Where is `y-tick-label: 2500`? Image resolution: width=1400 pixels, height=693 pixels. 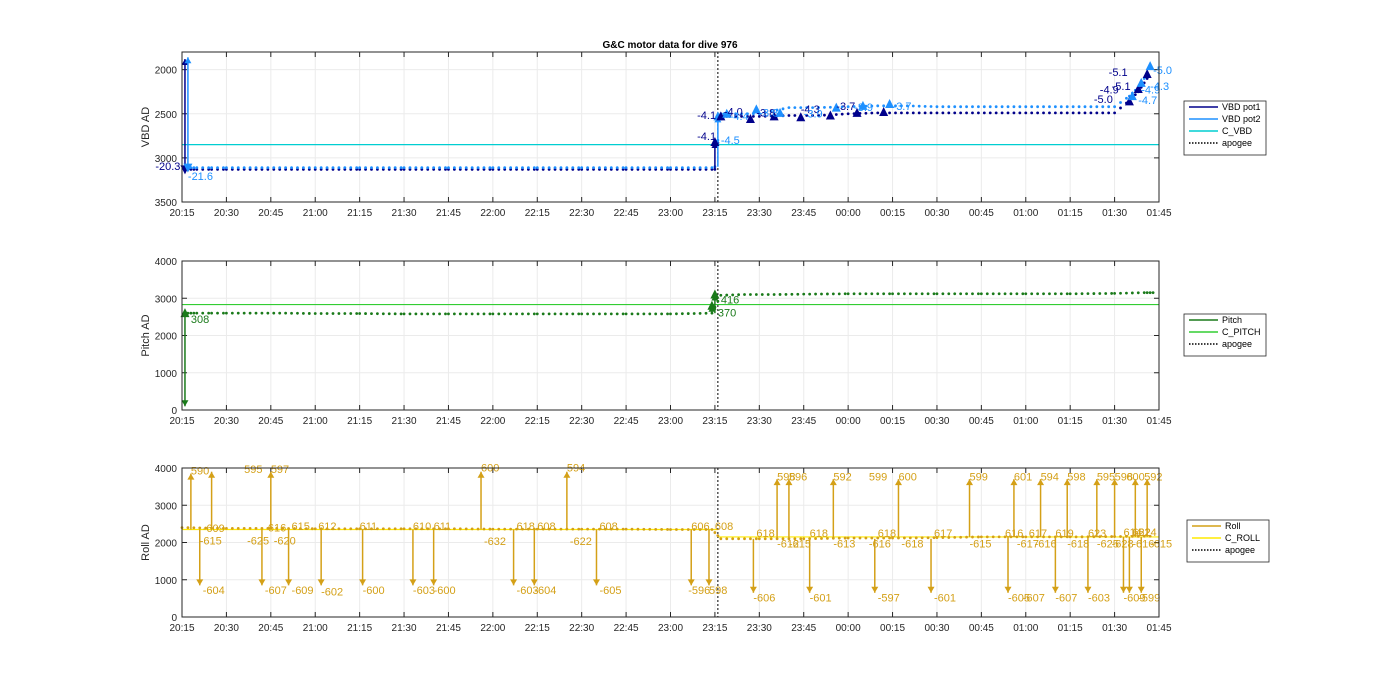
y-tick-label: 2500 is located at coordinates (166, 115).